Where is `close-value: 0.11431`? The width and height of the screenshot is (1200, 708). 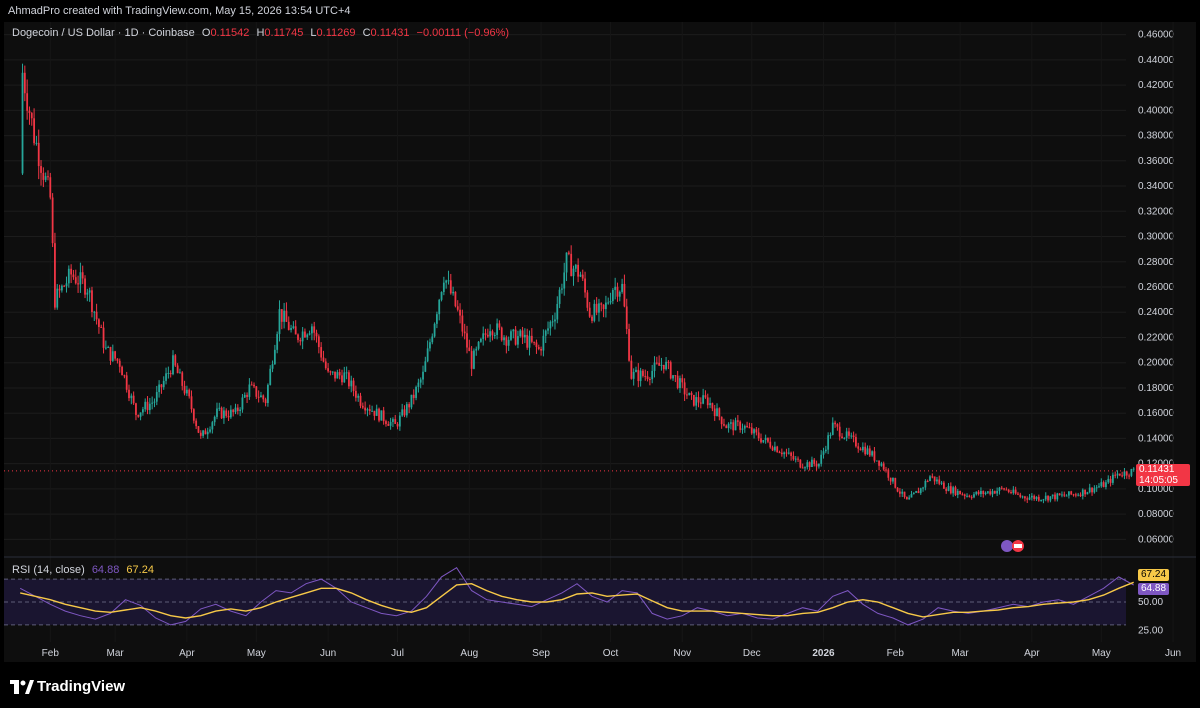 close-value: 0.11431 is located at coordinates (390, 33).